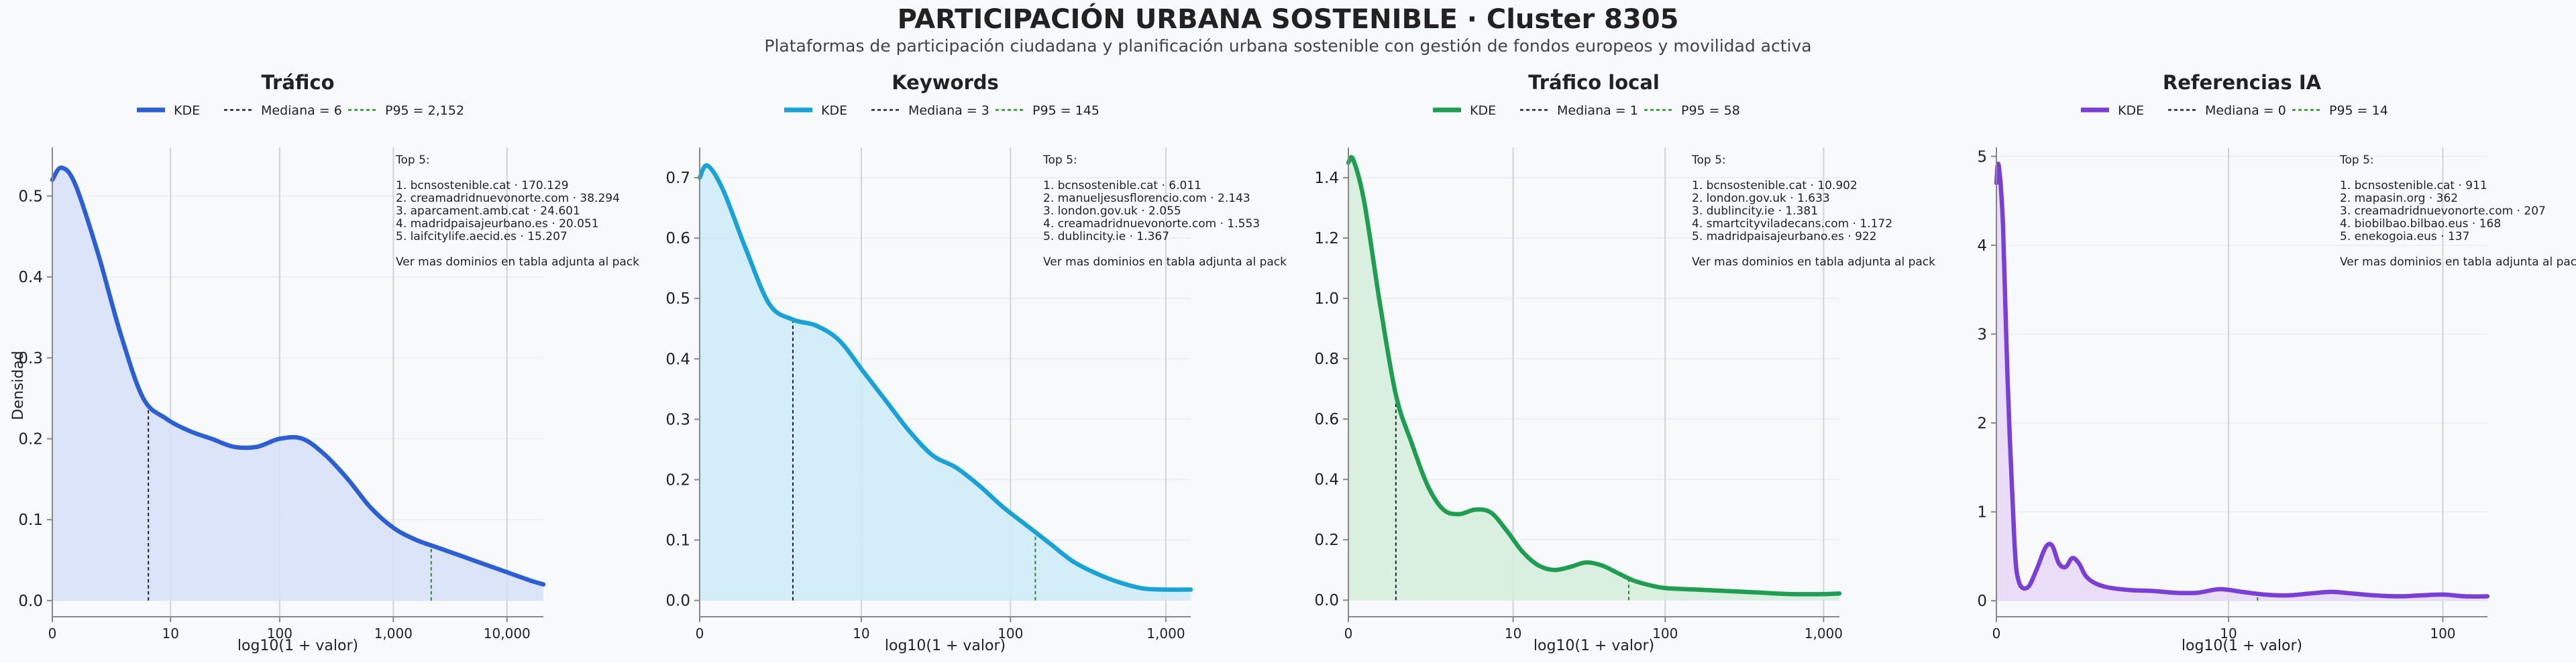  Describe the element at coordinates (1982, 601) in the screenshot. I see `y-tick-label: 0` at that location.